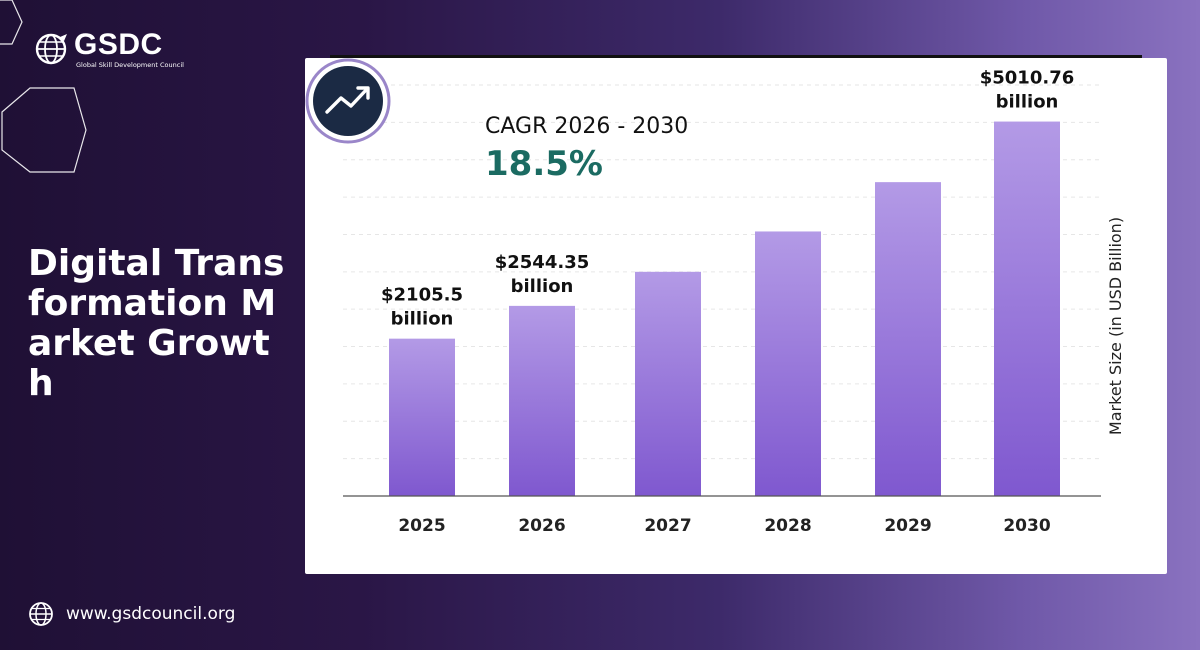 Image resolution: width=1200 pixels, height=650 pixels. I want to click on x-tick-labels: 2025 2026 2027 2028 2029 2030, so click(724, 526).